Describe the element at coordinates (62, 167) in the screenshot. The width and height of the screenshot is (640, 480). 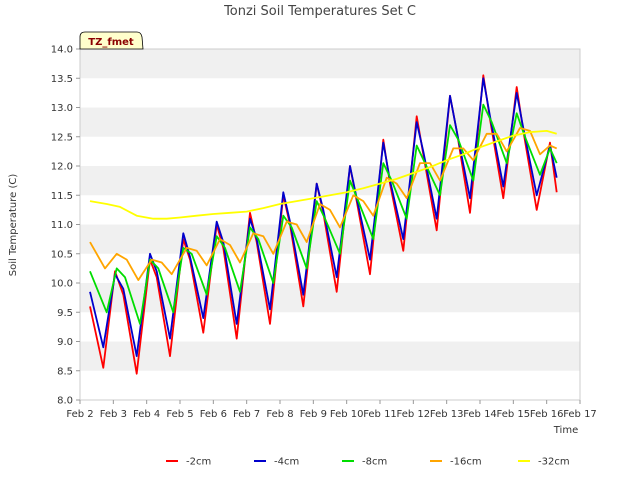
I see `y-tick-label: 12.0` at that location.